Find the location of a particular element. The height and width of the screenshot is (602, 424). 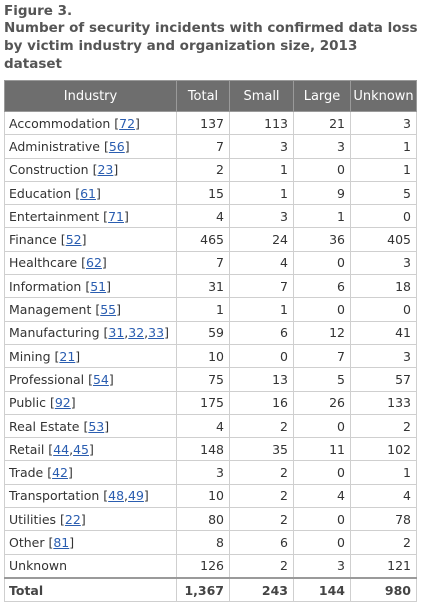

table-row: Retail [44,45] 148 35 11 102 is located at coordinates (210, 449).